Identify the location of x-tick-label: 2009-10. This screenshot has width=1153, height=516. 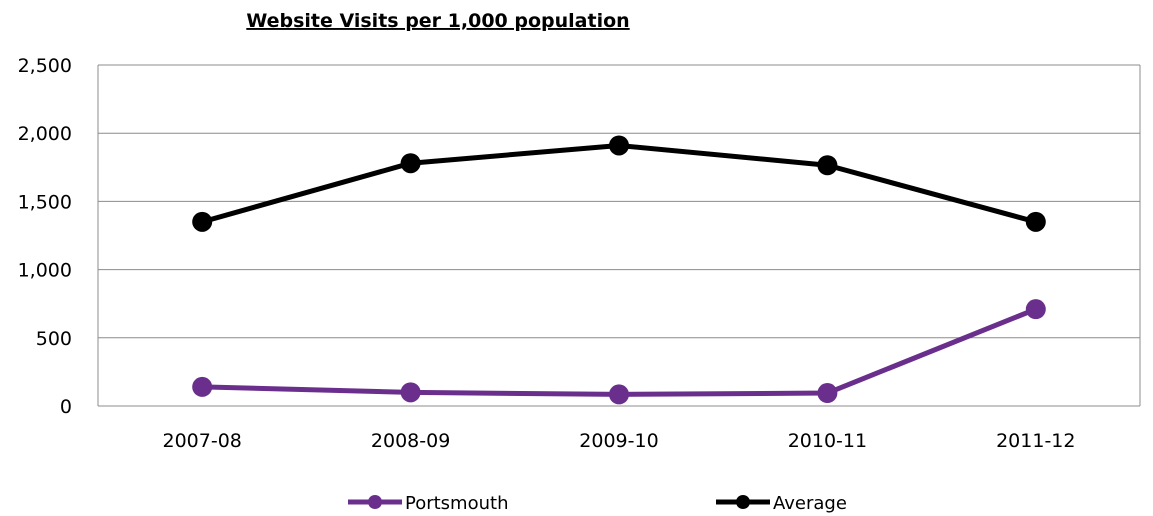
(618, 441).